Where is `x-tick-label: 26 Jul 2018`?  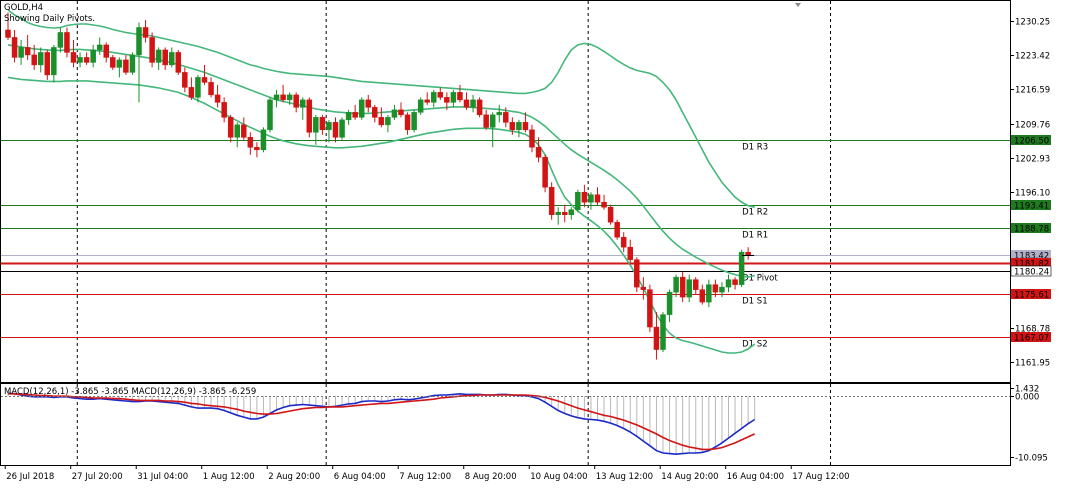
x-tick-label: 26 Jul 2018 is located at coordinates (30, 477).